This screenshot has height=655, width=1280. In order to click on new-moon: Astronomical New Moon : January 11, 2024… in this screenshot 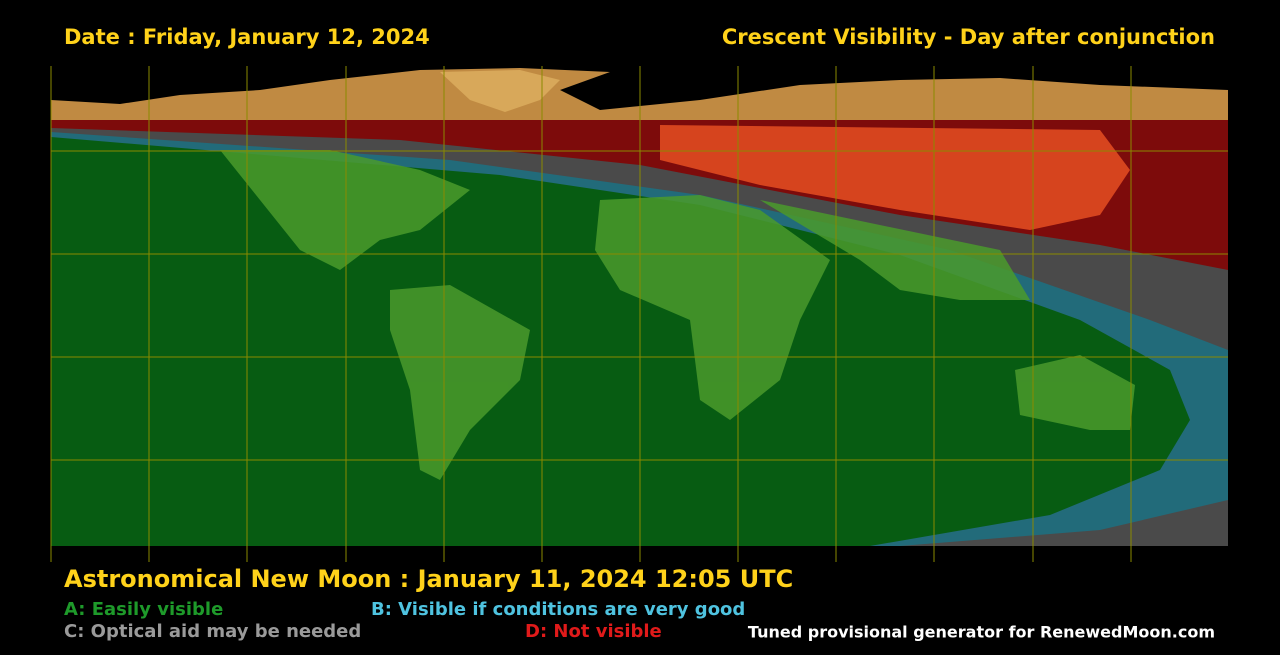, I will do `click(428, 579)`.